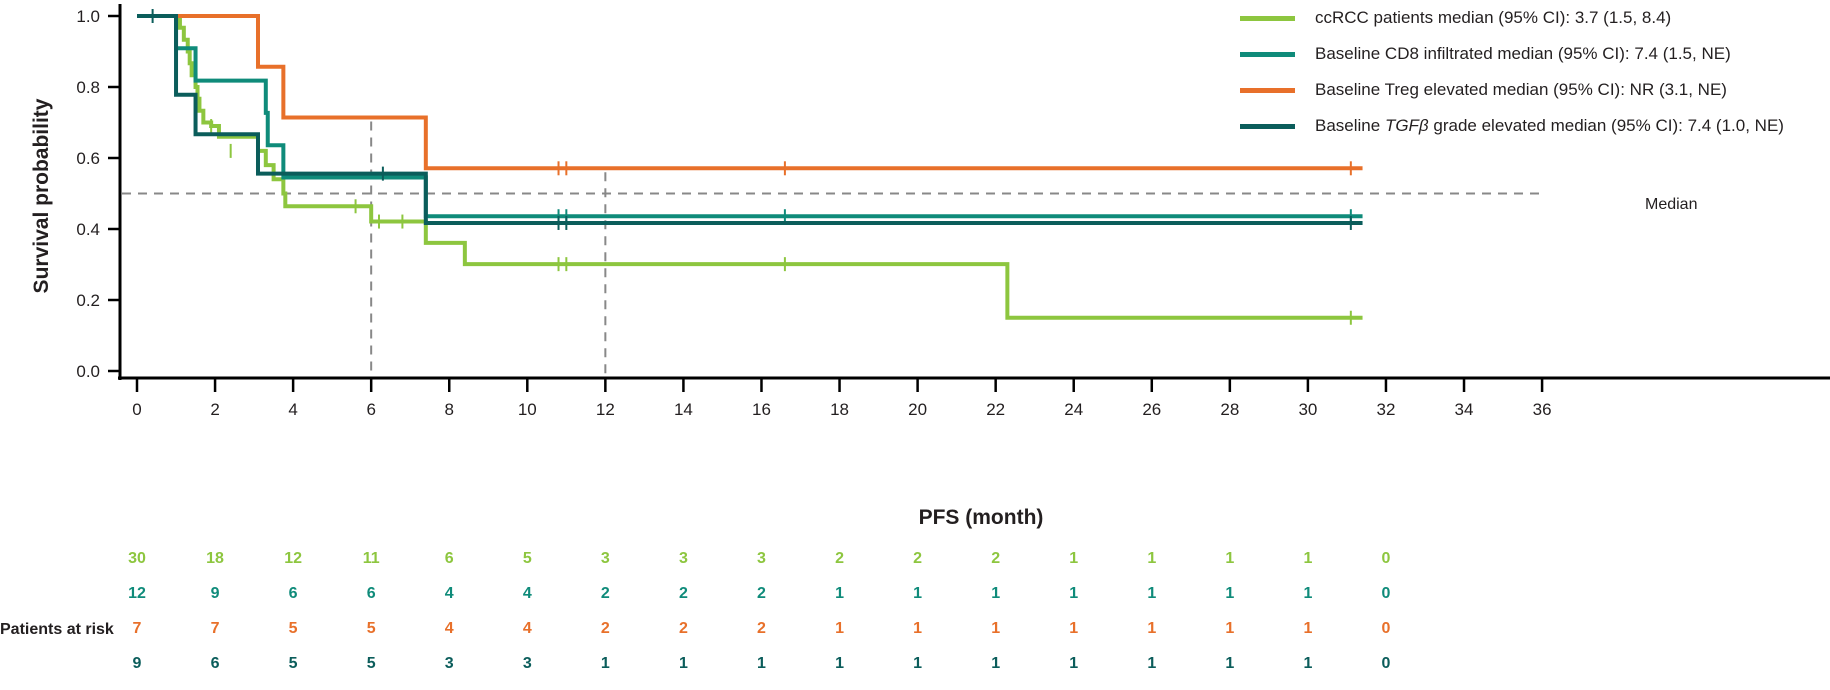  I want to click on y-tick-label: 0.8, so click(88, 87).